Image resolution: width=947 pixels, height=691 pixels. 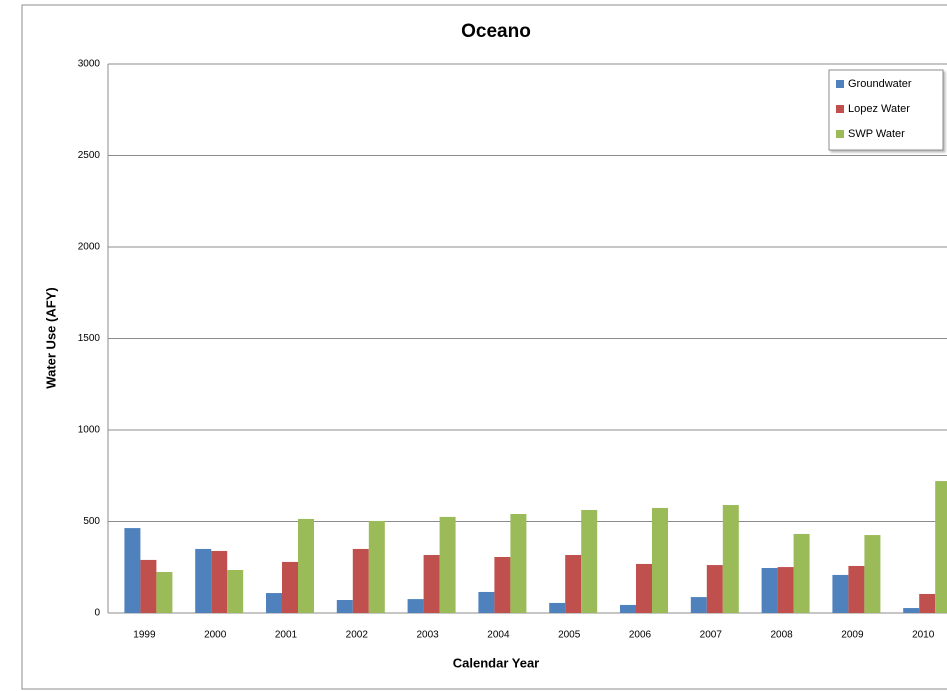 I want to click on x-tick-label: 2005, so click(x=569, y=635).